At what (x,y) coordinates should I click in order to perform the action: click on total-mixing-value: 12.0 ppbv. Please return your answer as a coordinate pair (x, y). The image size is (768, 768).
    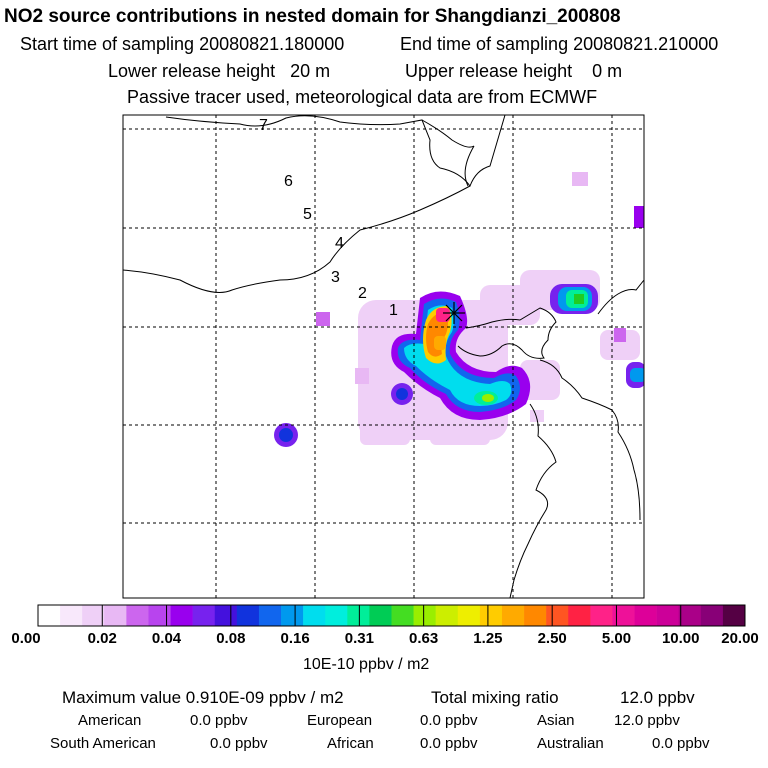
    Looking at the image, I should click on (657, 697).